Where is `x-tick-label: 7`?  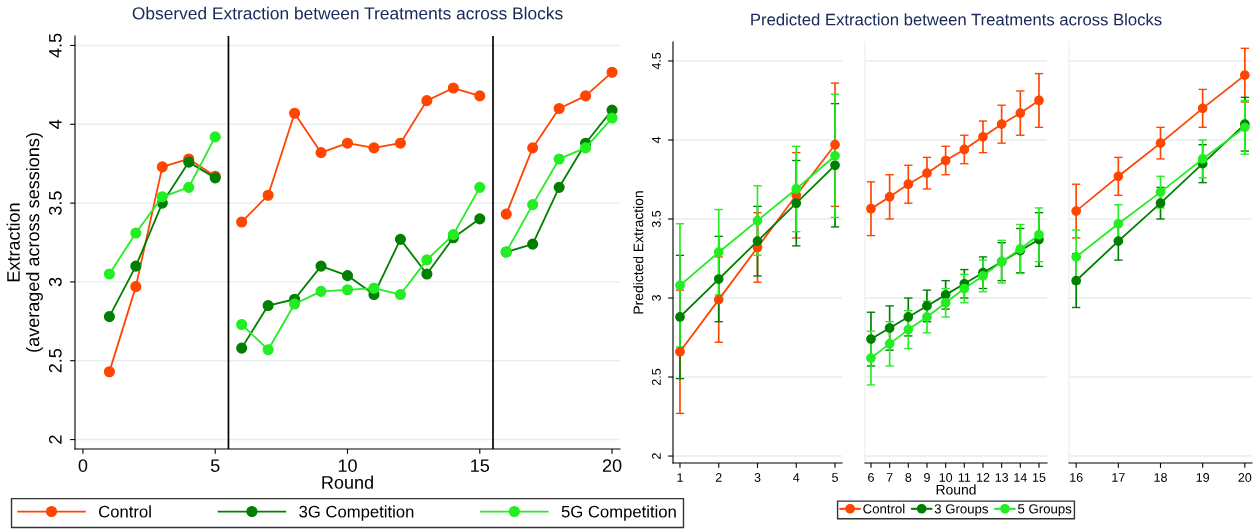
x-tick-label: 7 is located at coordinates (889, 477).